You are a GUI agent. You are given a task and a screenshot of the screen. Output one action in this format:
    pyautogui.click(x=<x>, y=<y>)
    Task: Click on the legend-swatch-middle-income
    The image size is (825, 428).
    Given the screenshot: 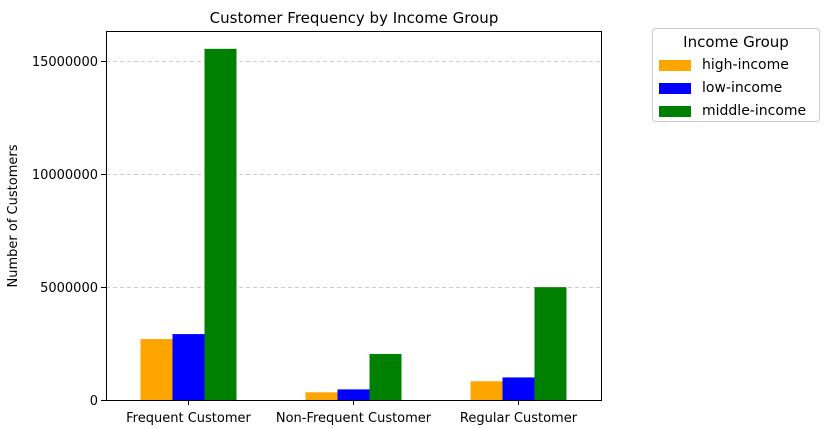 What is the action you would take?
    pyautogui.click(x=675, y=111)
    